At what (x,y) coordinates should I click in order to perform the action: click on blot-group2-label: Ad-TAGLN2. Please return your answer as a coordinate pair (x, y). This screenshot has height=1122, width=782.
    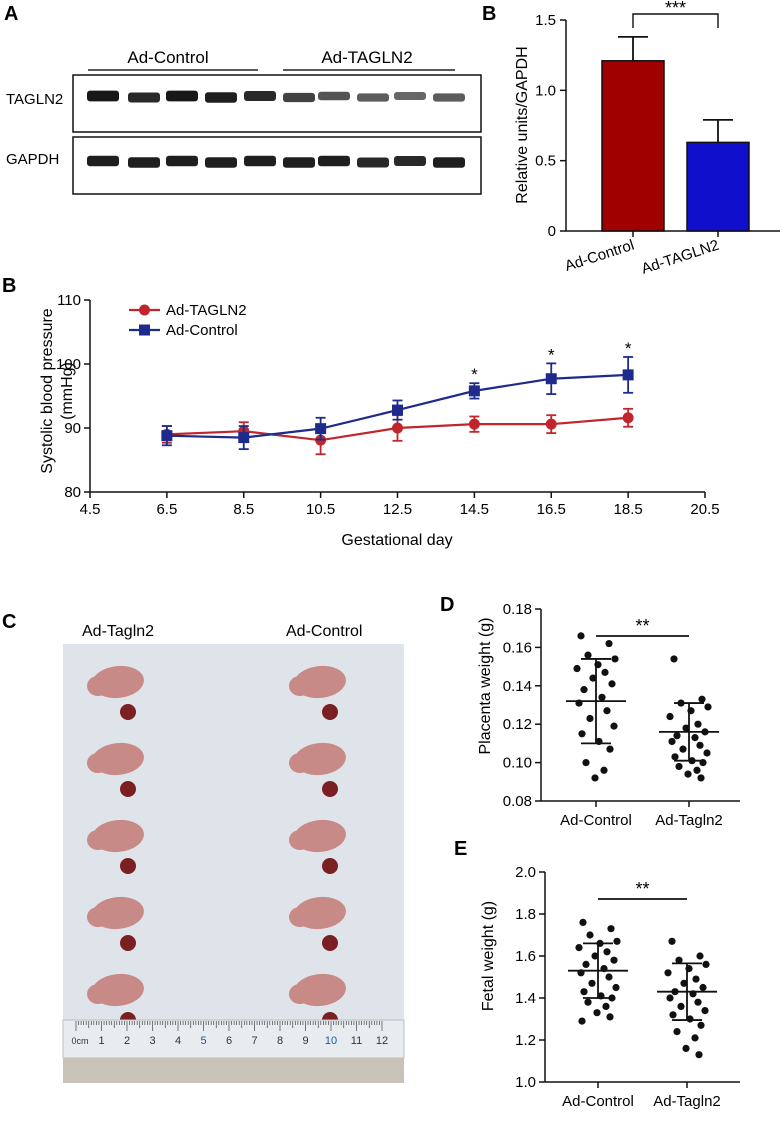
    Looking at the image, I should click on (366, 57).